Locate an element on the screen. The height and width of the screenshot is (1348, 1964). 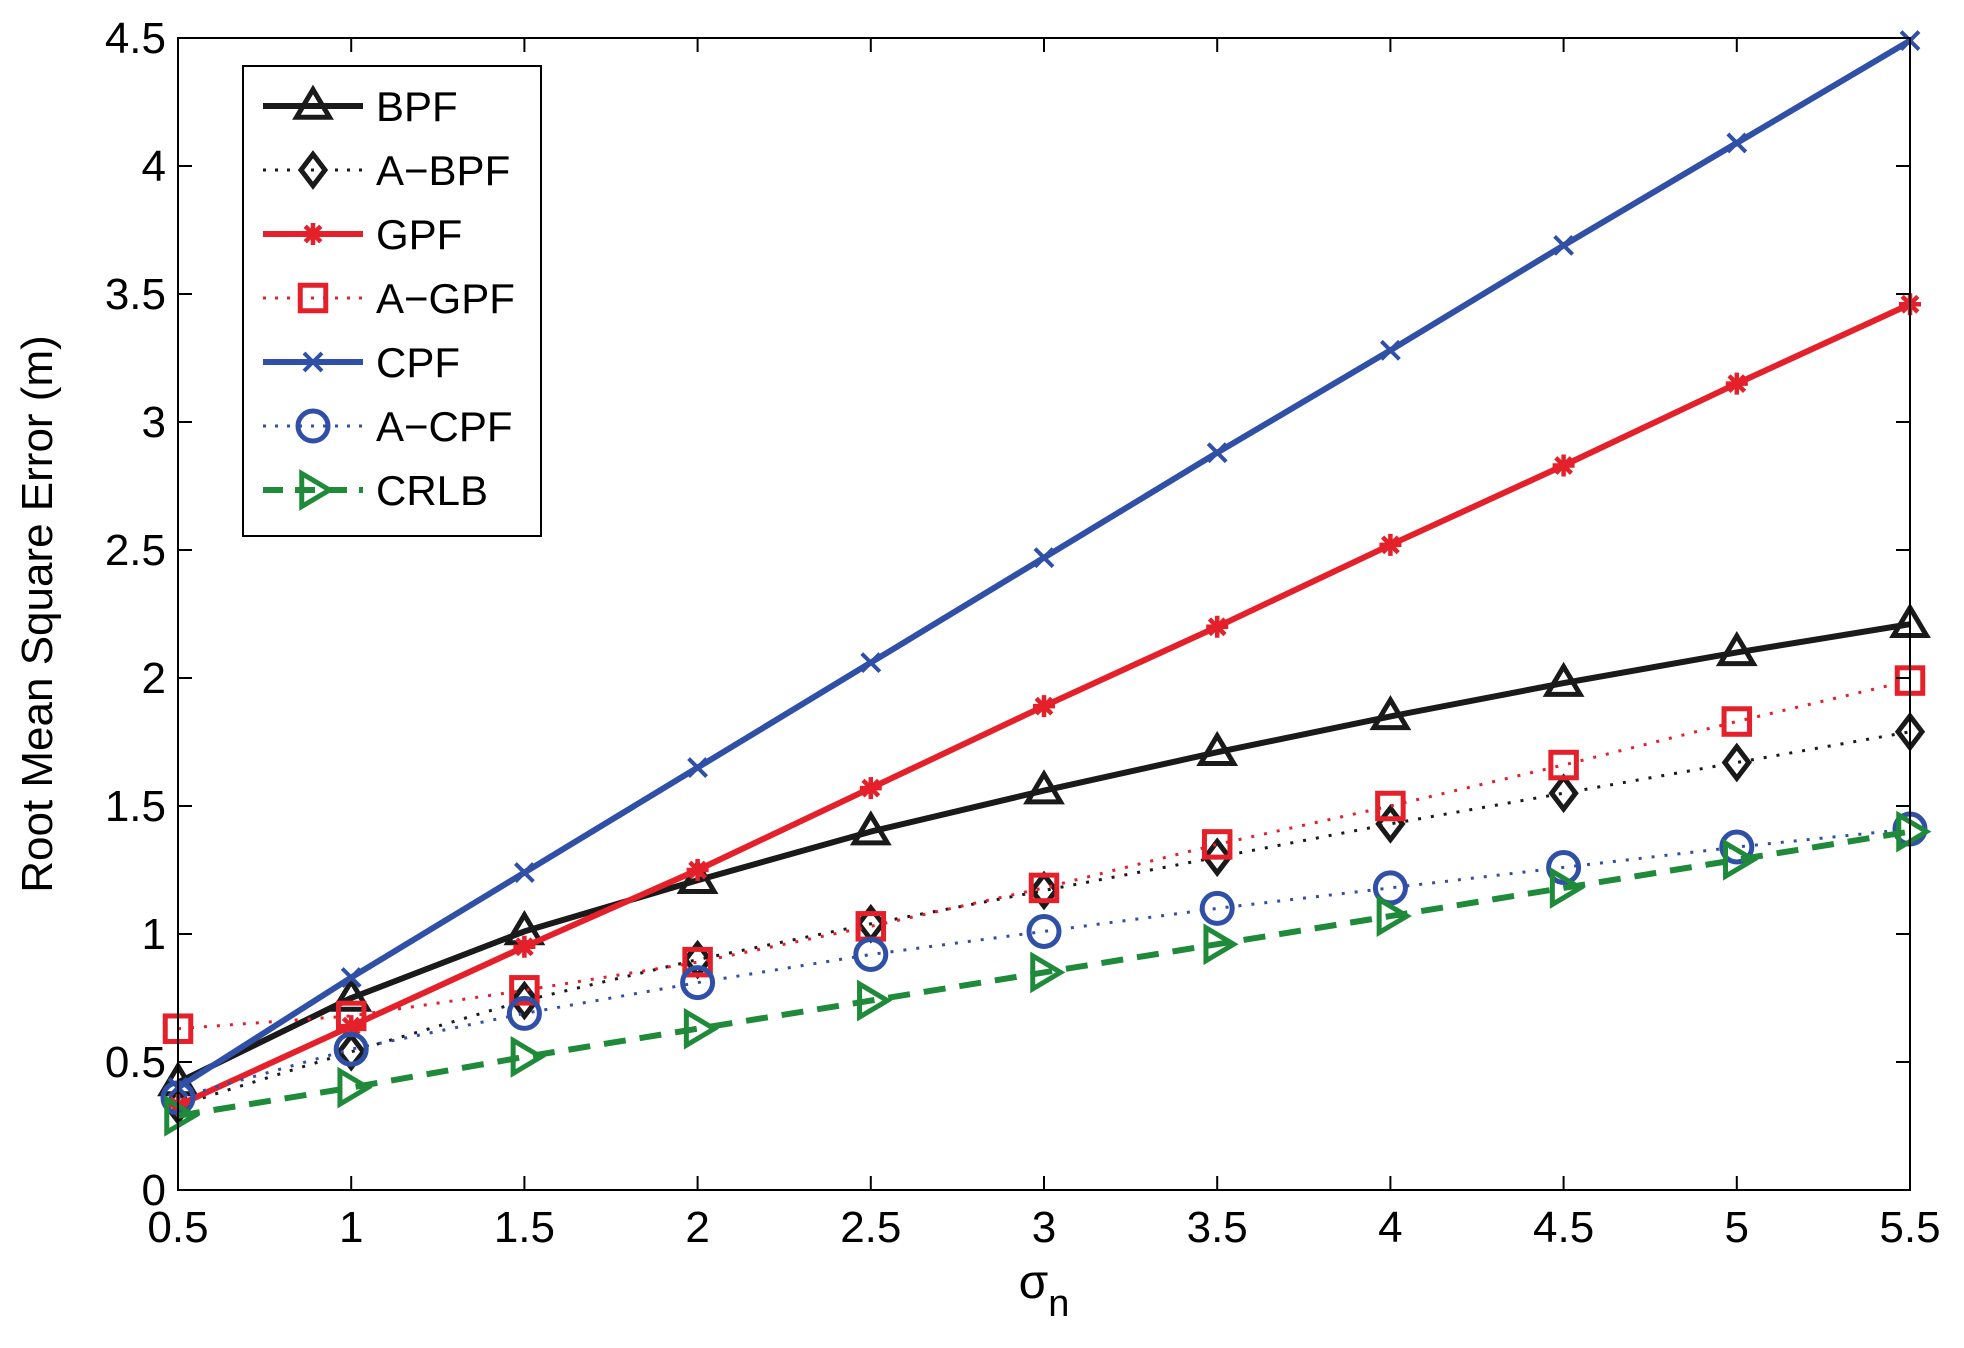
legend-label-a-cpf: A−CPF is located at coordinates (444, 426).